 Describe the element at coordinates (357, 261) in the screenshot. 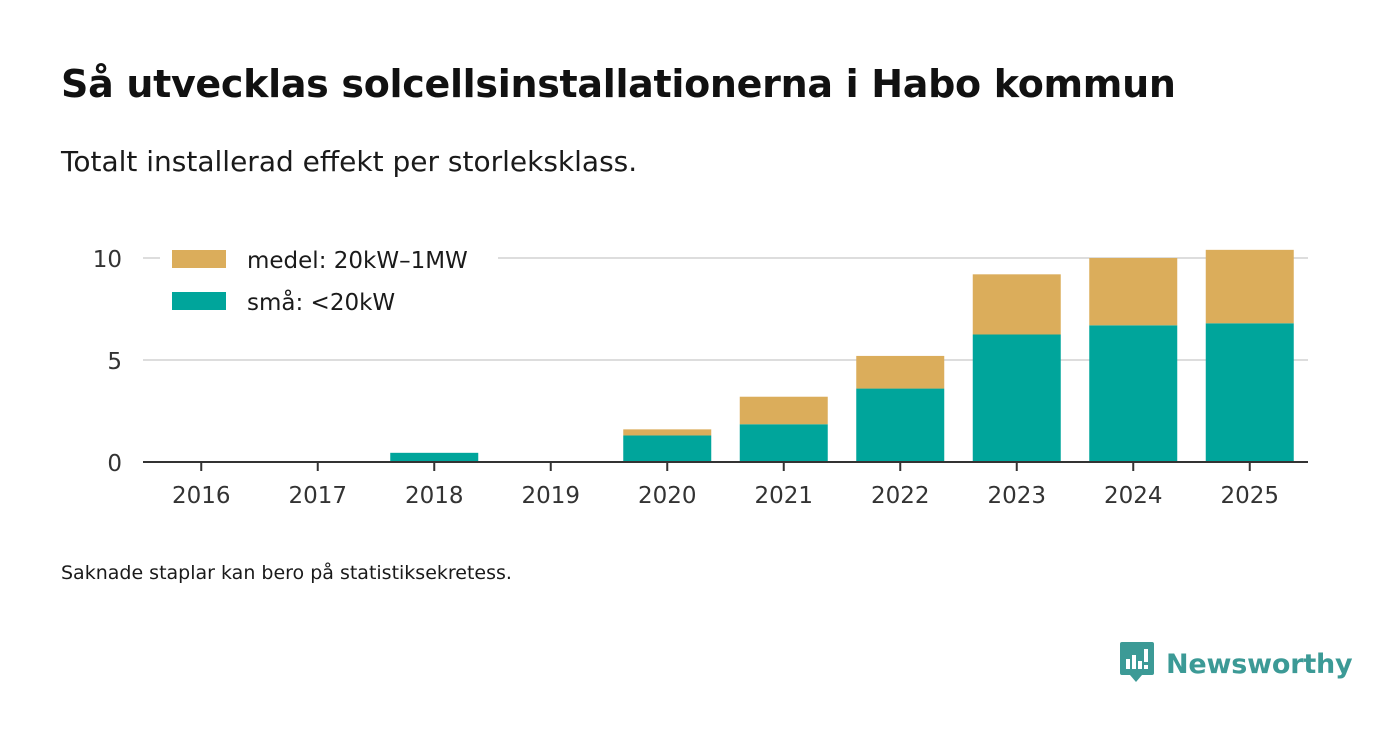

I see `legend-label-0: medel: 20kW–1MW` at that location.